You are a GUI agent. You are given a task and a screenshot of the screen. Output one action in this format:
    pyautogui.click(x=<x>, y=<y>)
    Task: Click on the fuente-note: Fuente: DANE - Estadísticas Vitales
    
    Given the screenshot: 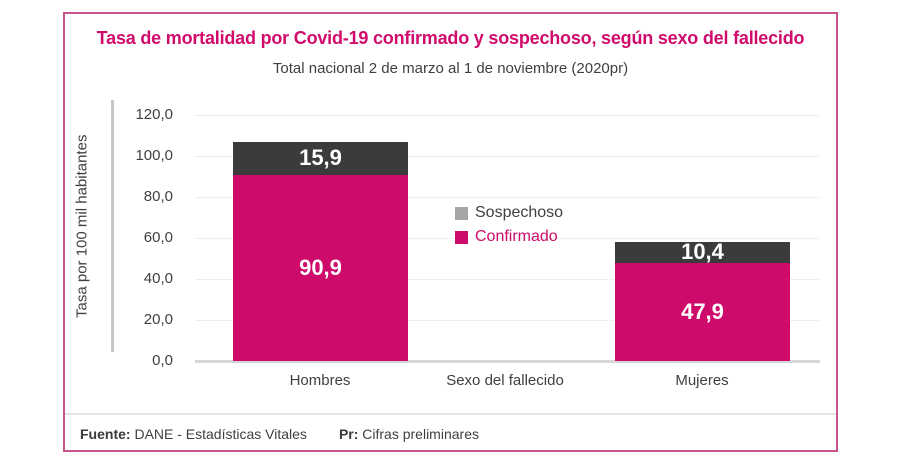 What is the action you would take?
    pyautogui.click(x=193, y=434)
    